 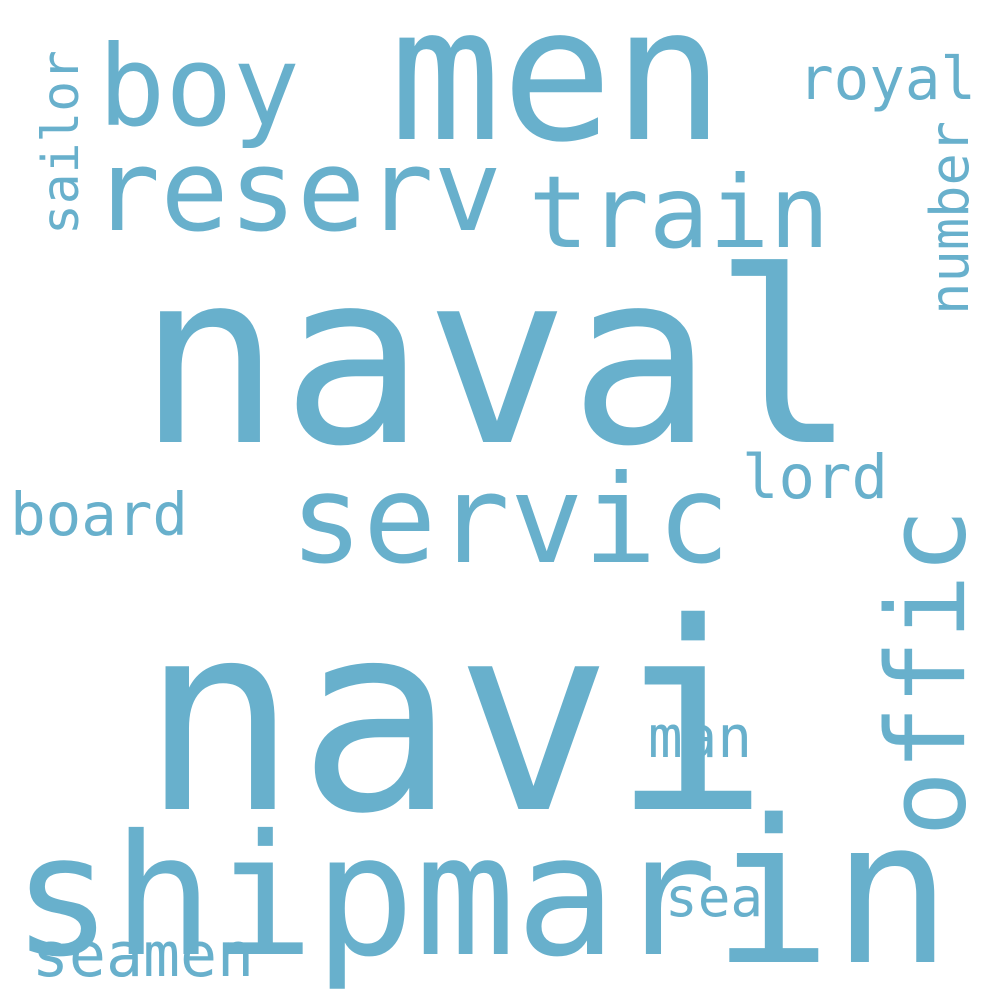 What do you see at coordinates (927, 672) in the screenshot?
I see `word-offic: offic` at bounding box center [927, 672].